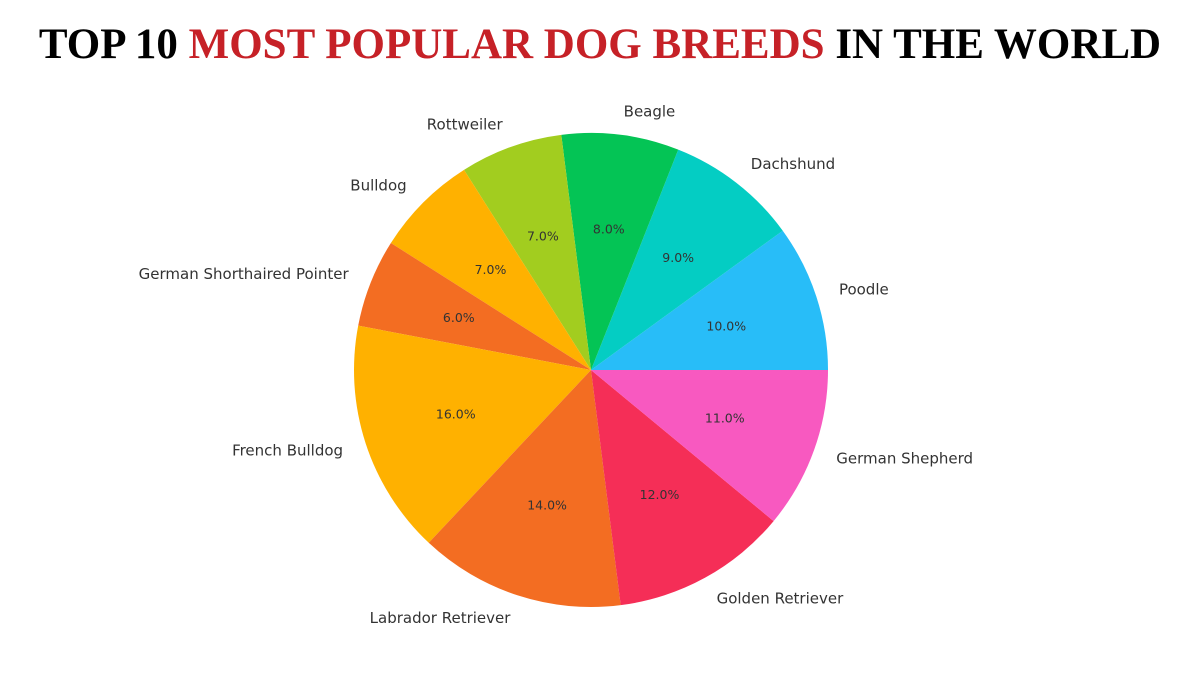 The width and height of the screenshot is (1200, 675). What do you see at coordinates (465, 125) in the screenshot?
I see `slice-label-rottweiler: Rottweiler` at bounding box center [465, 125].